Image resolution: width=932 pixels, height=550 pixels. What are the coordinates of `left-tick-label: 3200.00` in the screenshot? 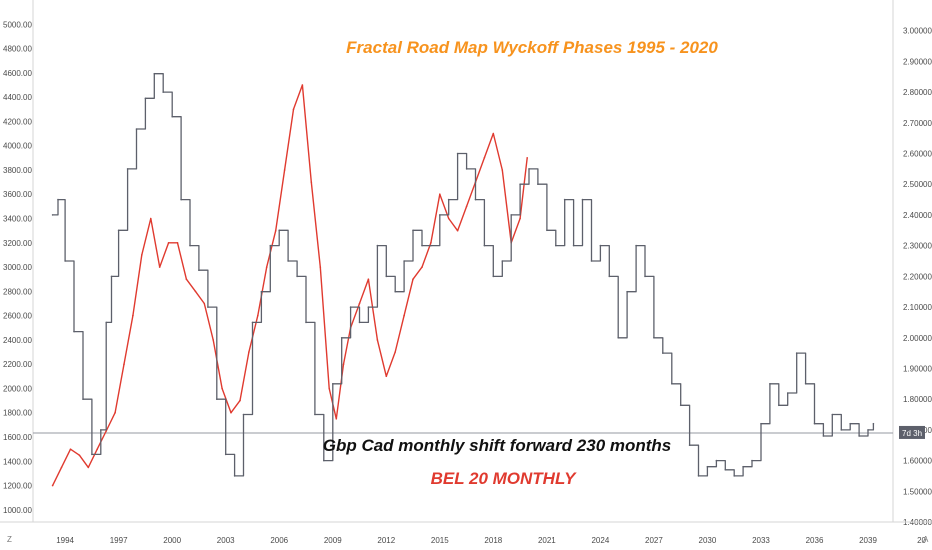 It's located at (17, 243).